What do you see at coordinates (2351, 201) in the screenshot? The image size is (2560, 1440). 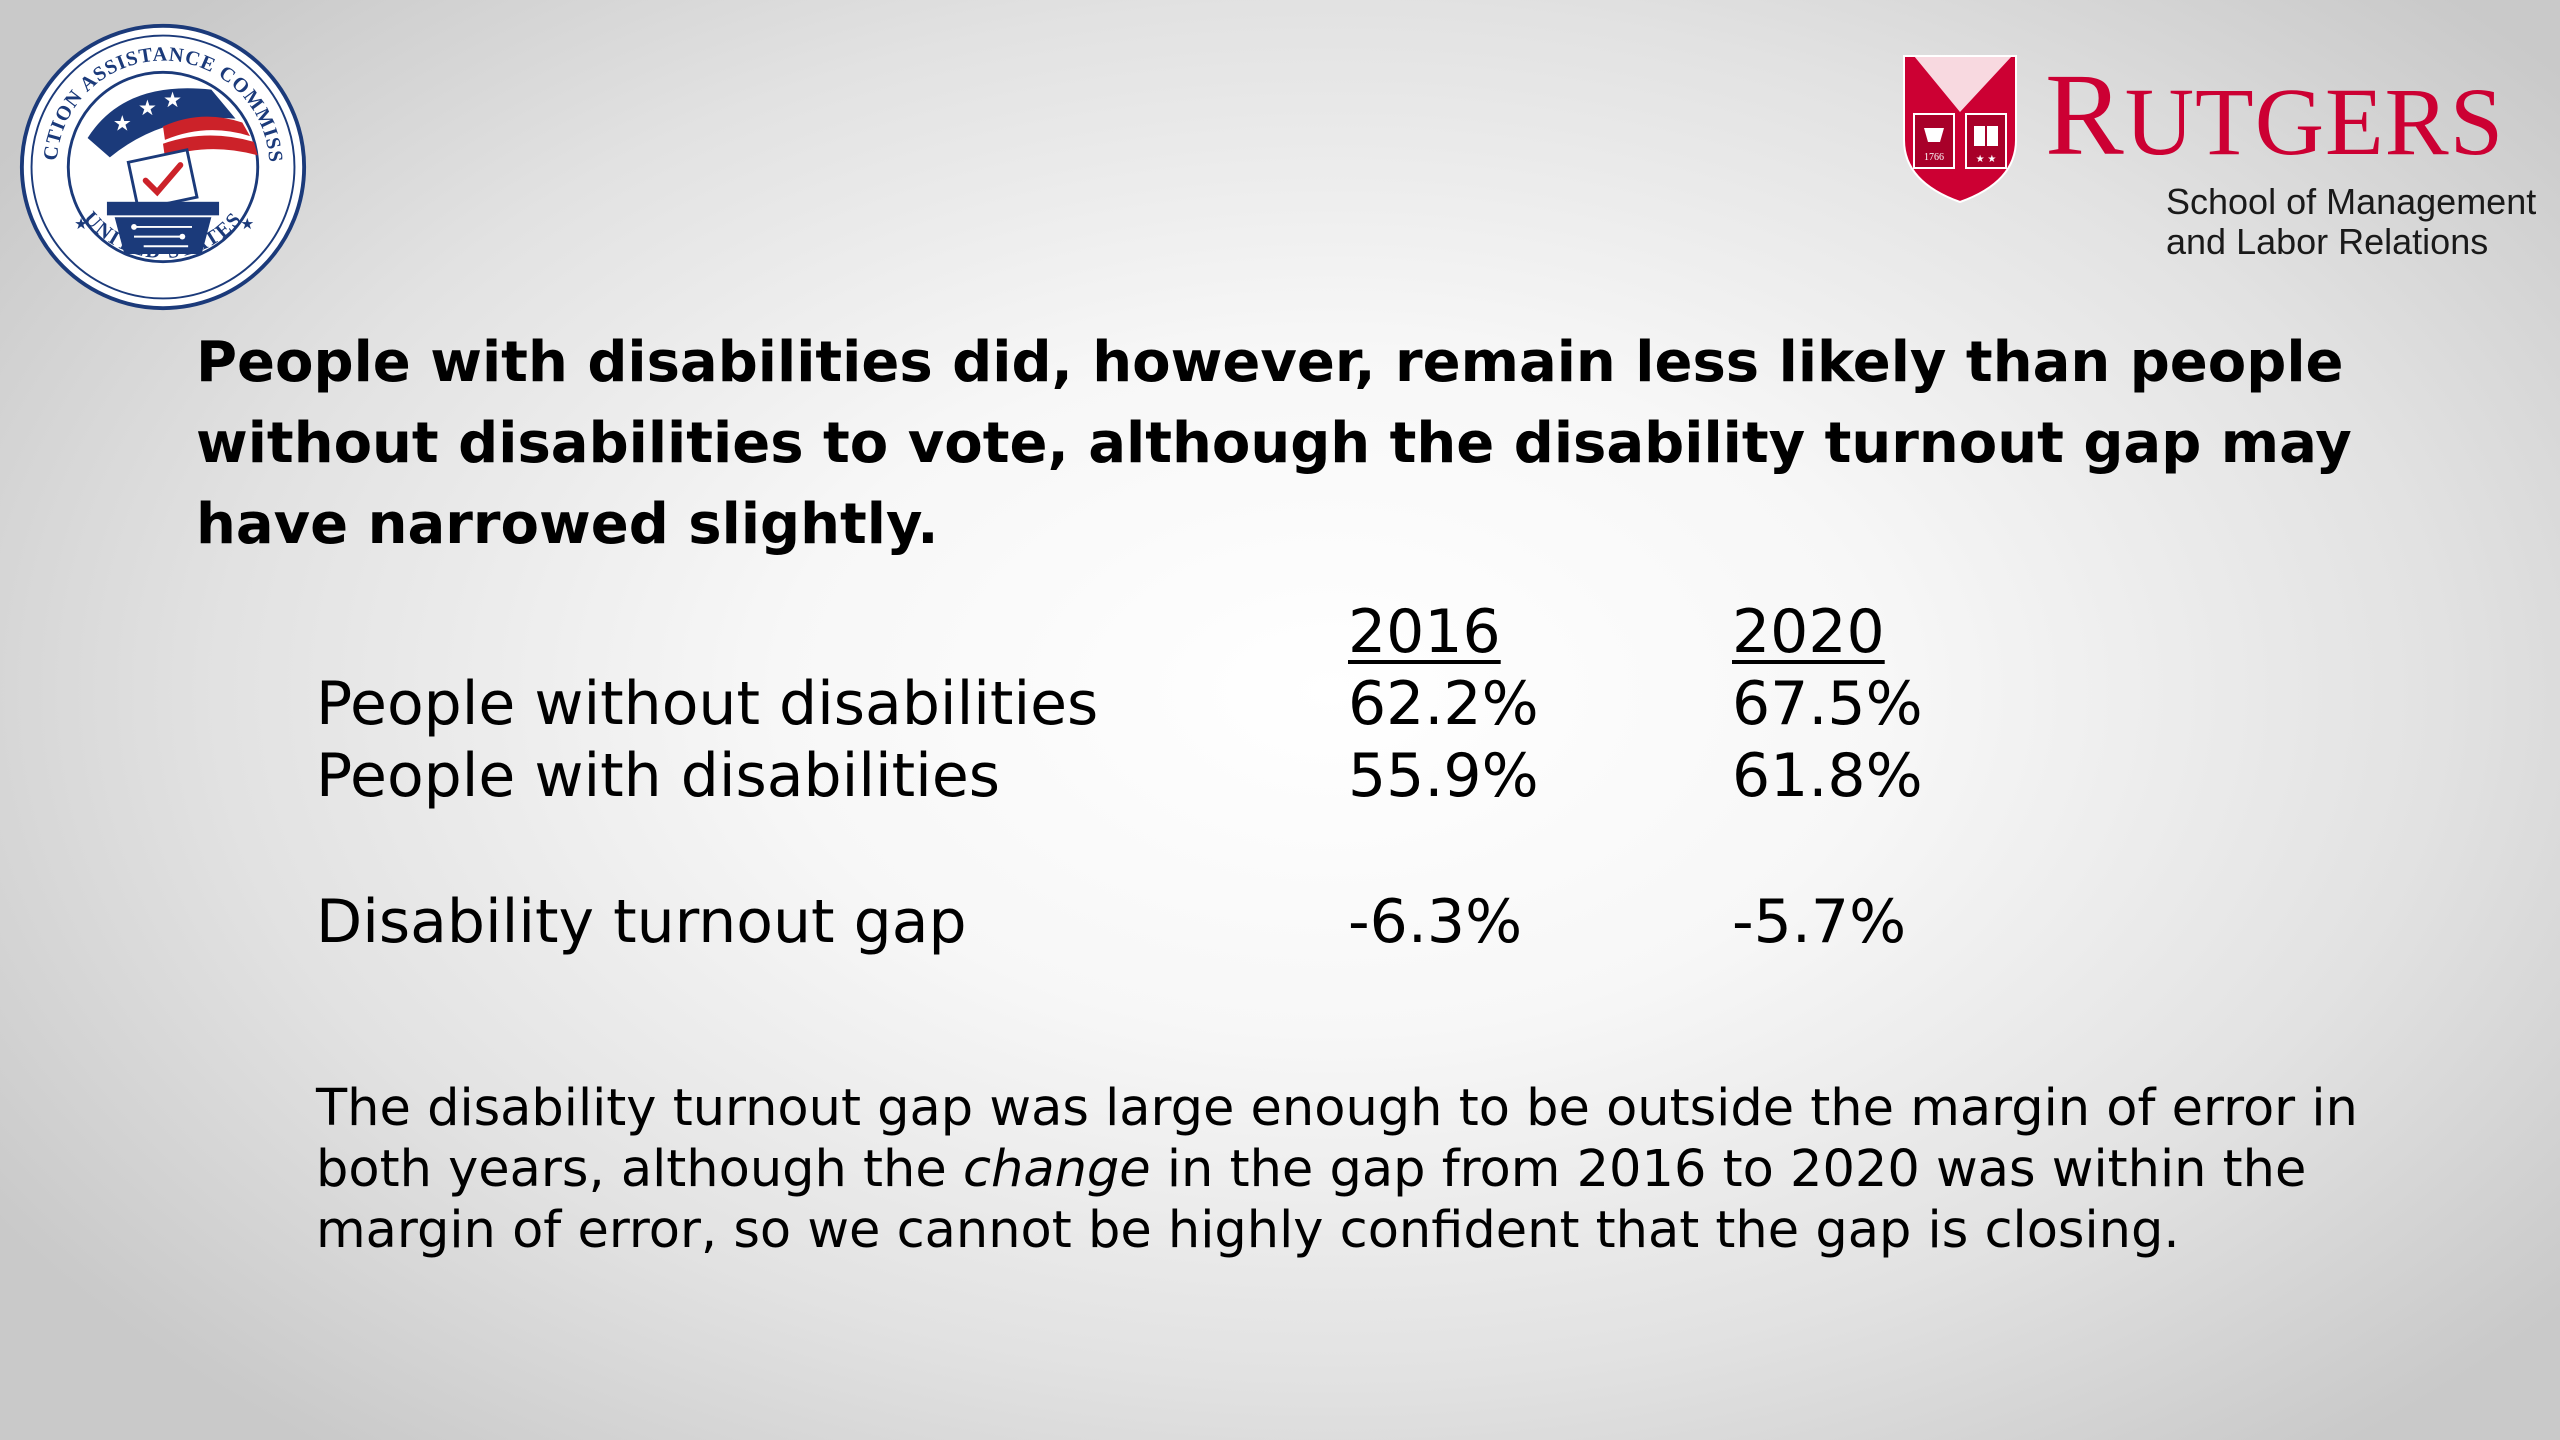 I see `rutgers-school-line1: School of Management` at bounding box center [2351, 201].